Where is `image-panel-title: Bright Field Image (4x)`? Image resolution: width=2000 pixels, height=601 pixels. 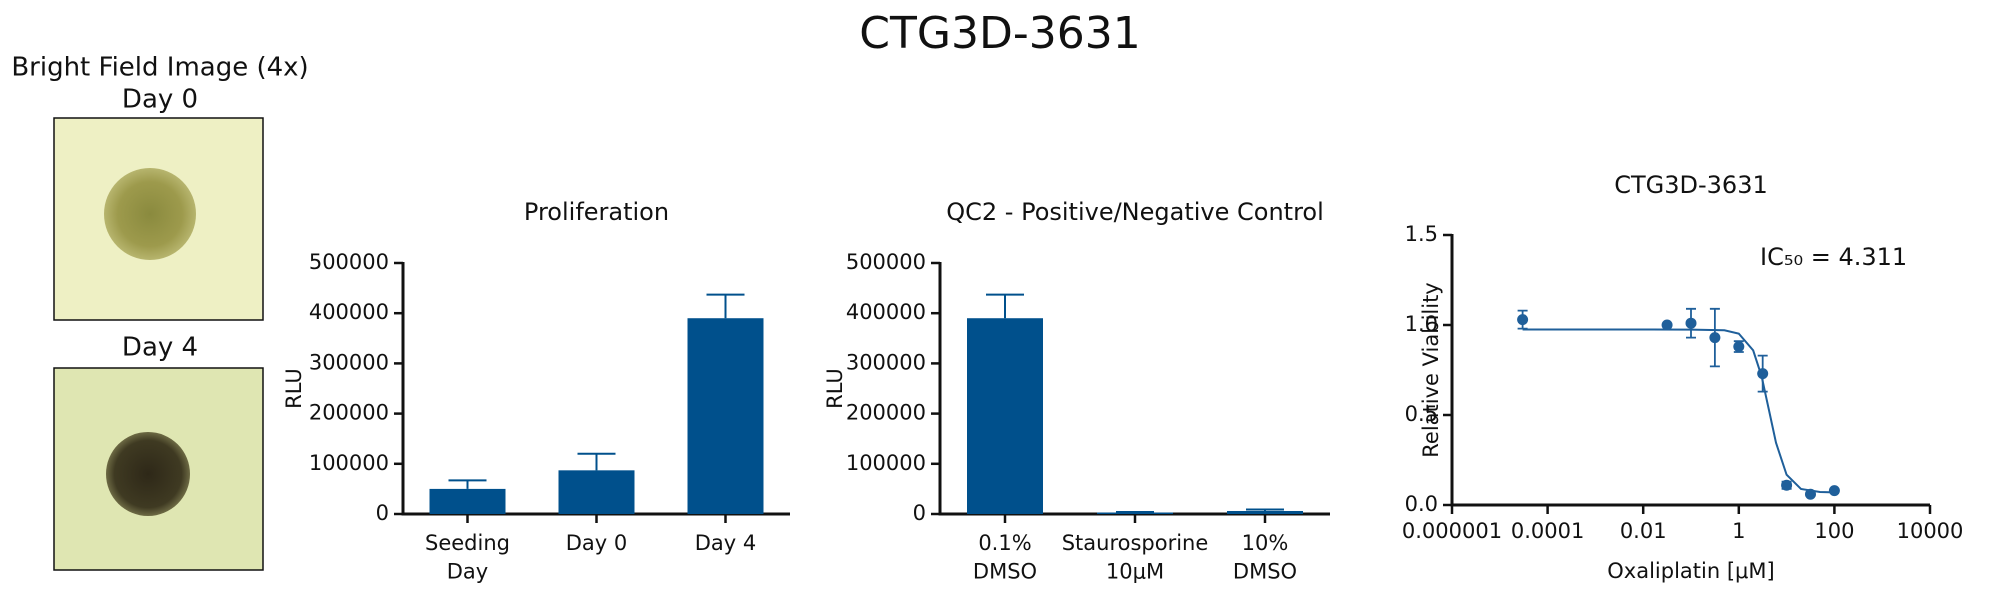 image-panel-title: Bright Field Image (4x) is located at coordinates (159, 68).